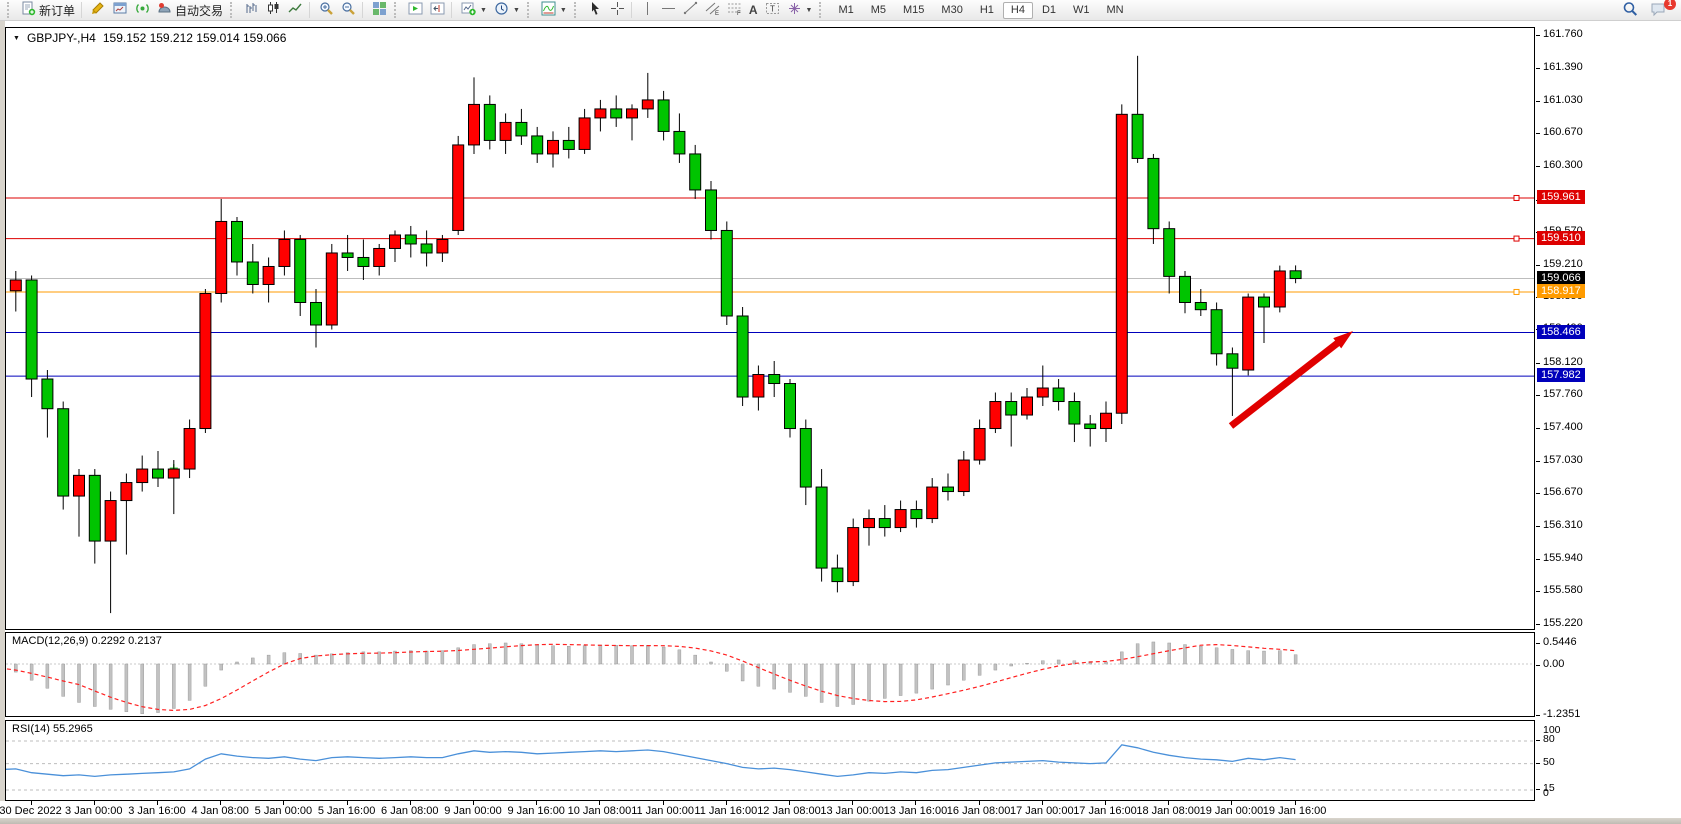  What do you see at coordinates (554, 10) in the screenshot?
I see `indicators-button: ▼` at bounding box center [554, 10].